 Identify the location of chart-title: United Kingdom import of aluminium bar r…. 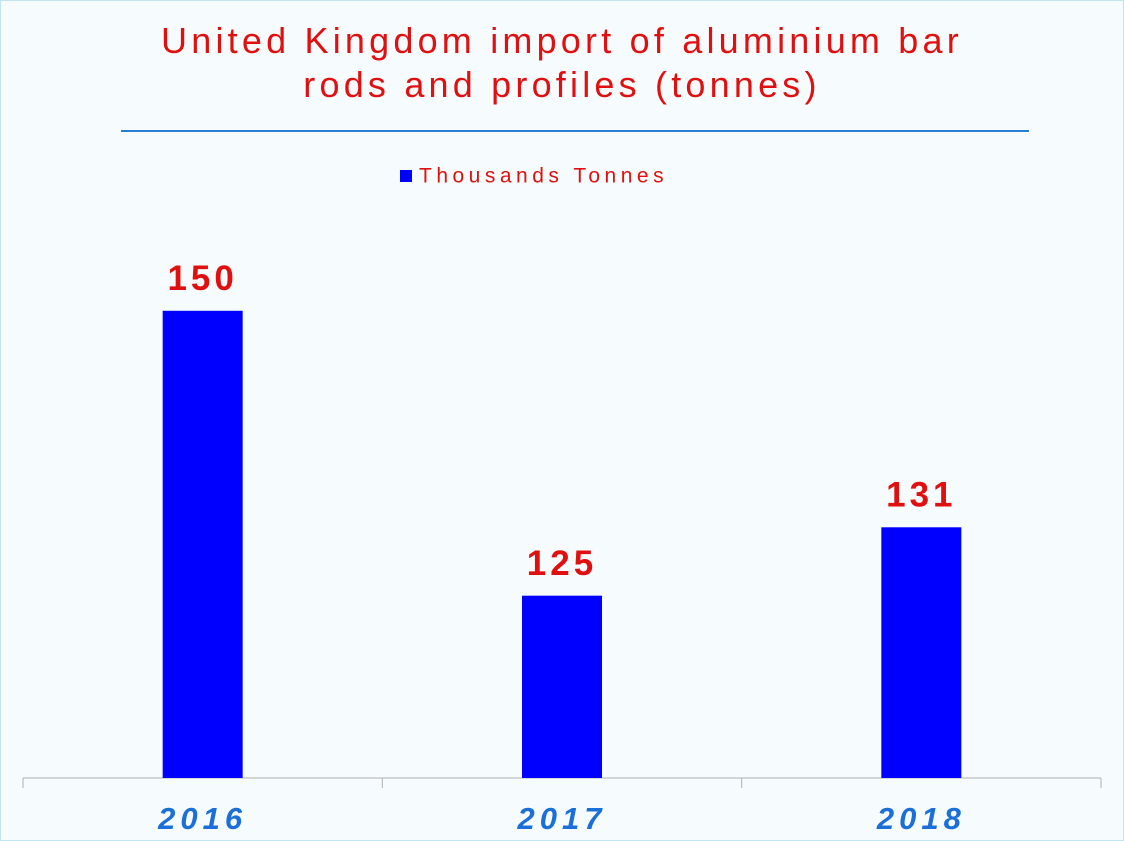
(562, 62).